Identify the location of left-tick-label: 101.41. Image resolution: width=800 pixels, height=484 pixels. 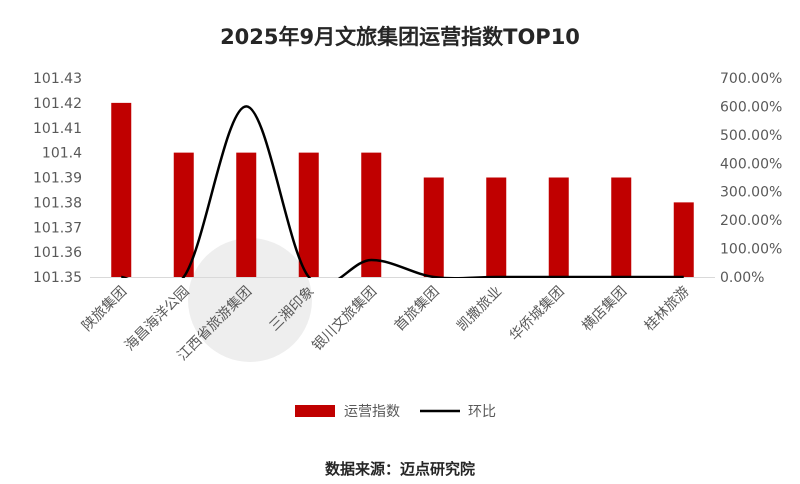
(57, 129).